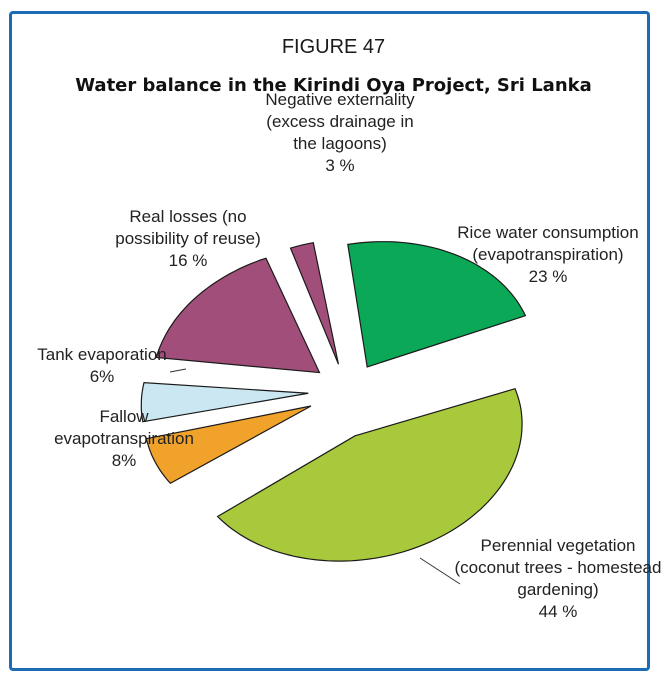 The height and width of the screenshot is (688, 667). I want to click on slice-label-line: gardening), so click(557, 589).